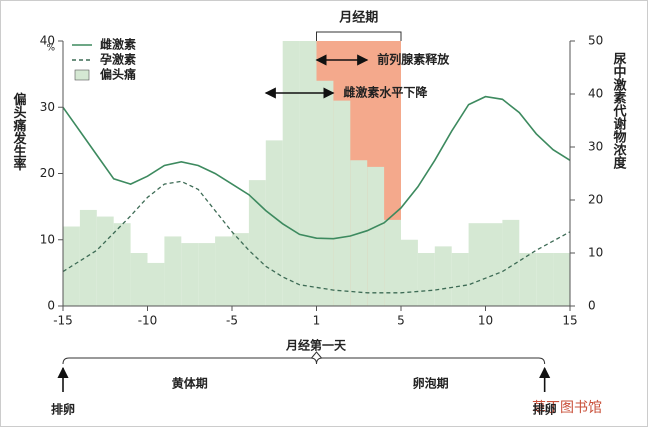 Image resolution: width=648 pixels, height=427 pixels. I want to click on annotation-label: 前列腺素释放, so click(413, 59).